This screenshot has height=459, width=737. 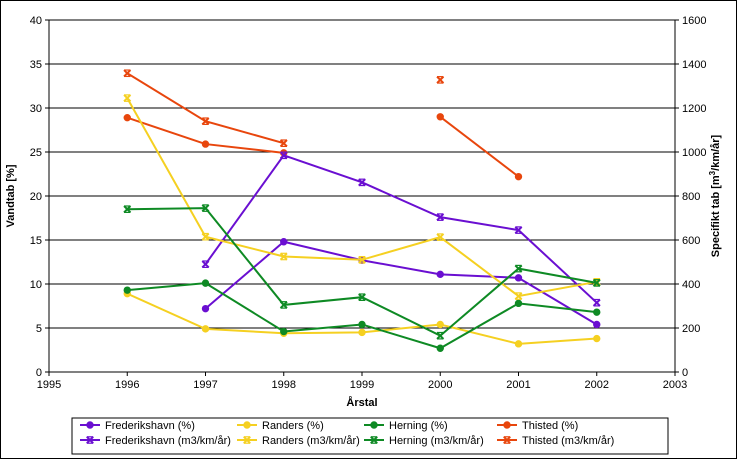 I want to click on x-tick-label: 2000, so click(x=440, y=385).